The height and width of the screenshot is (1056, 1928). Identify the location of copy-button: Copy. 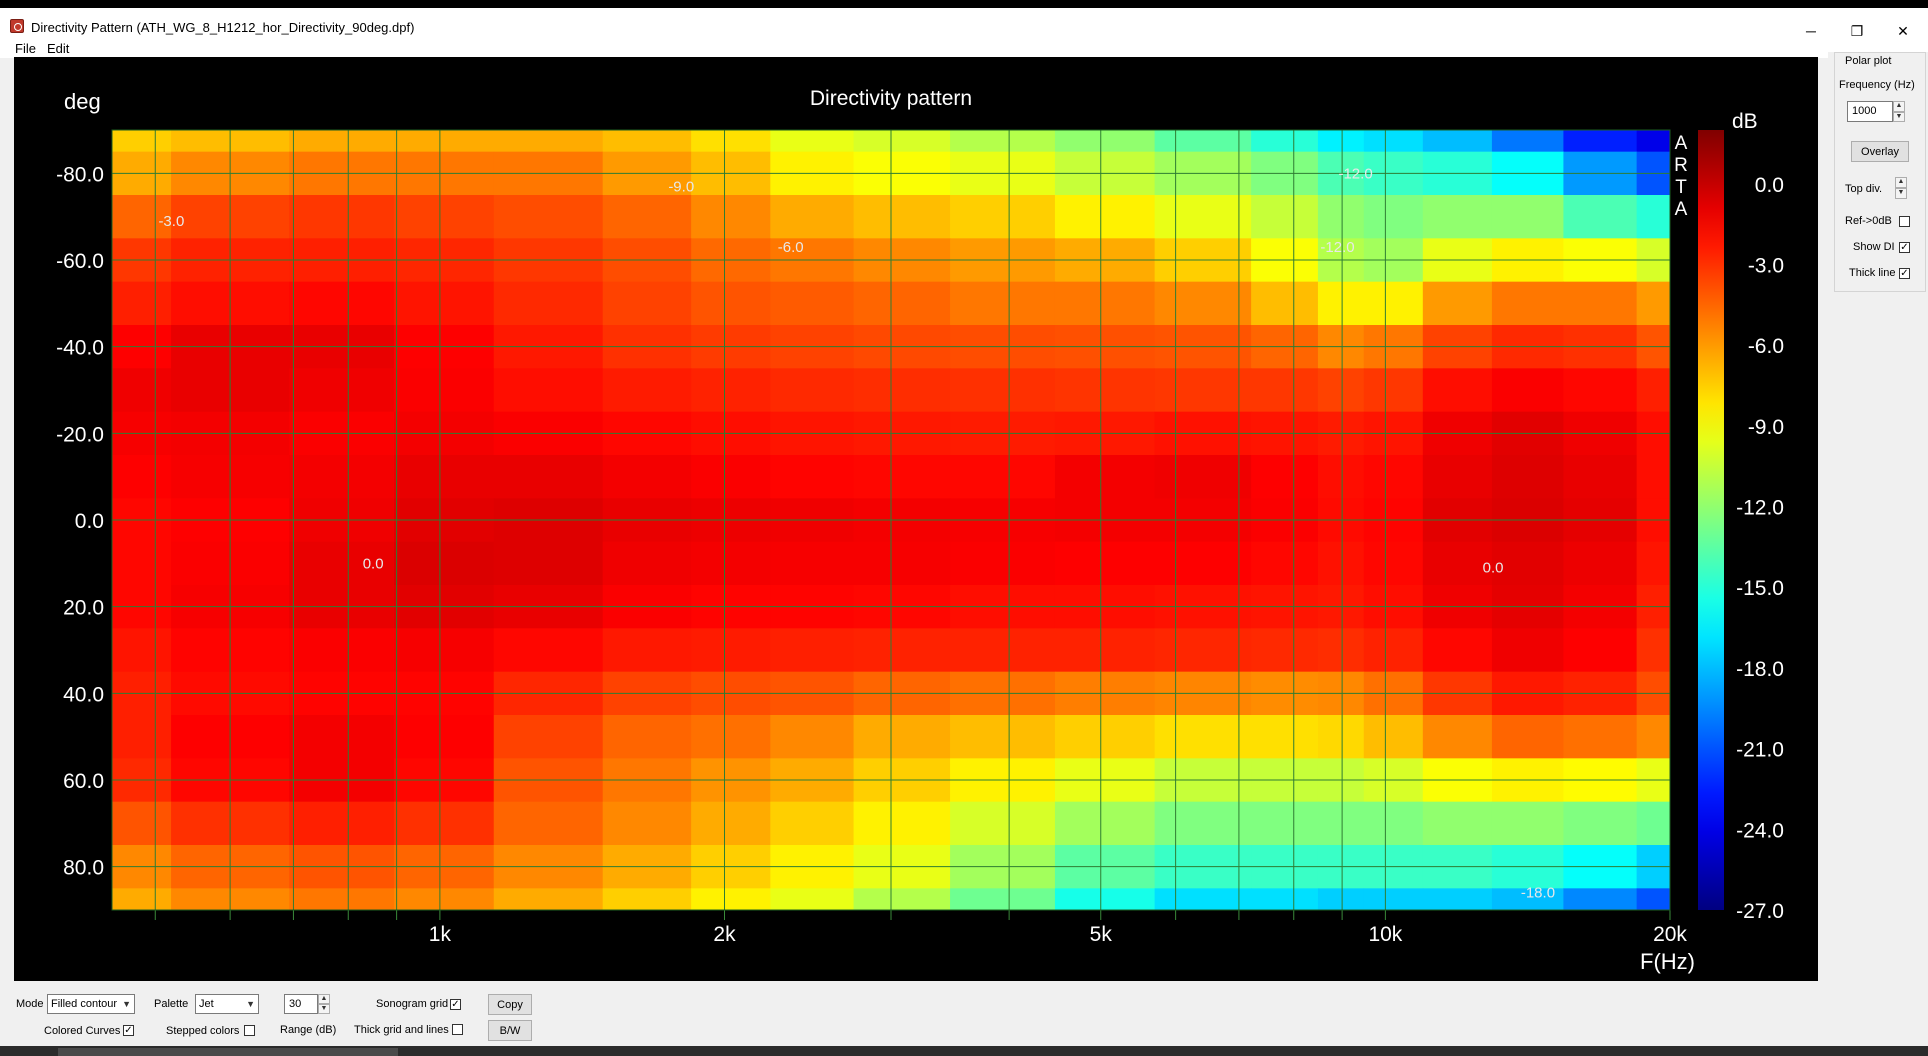
(510, 1004).